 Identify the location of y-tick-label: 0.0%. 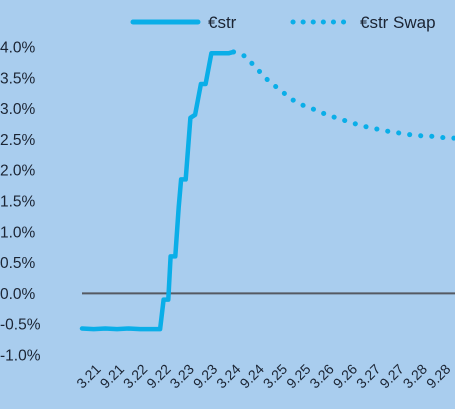
(18, 294).